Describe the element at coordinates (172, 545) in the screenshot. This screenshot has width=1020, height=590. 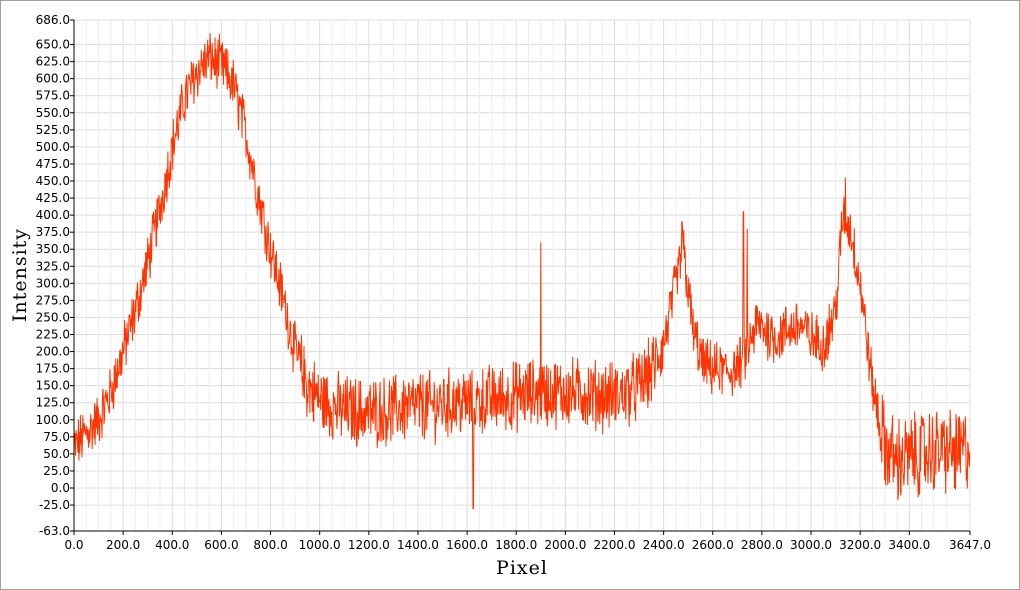
I see `x-tick-label: 400.0` at that location.